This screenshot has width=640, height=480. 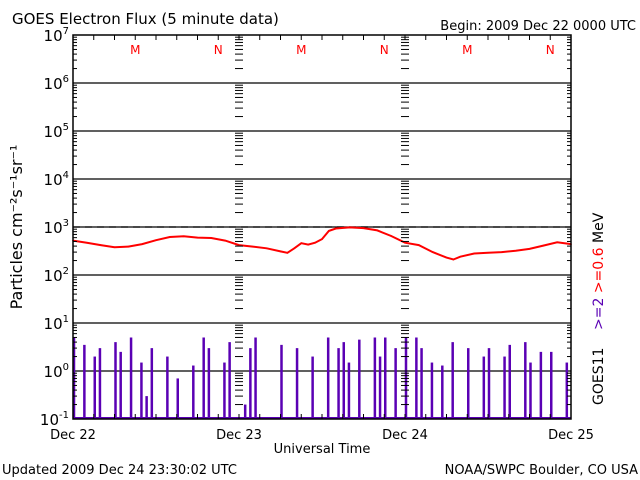 What do you see at coordinates (599, 227) in the screenshot?
I see `label-mev: MeV` at bounding box center [599, 227].